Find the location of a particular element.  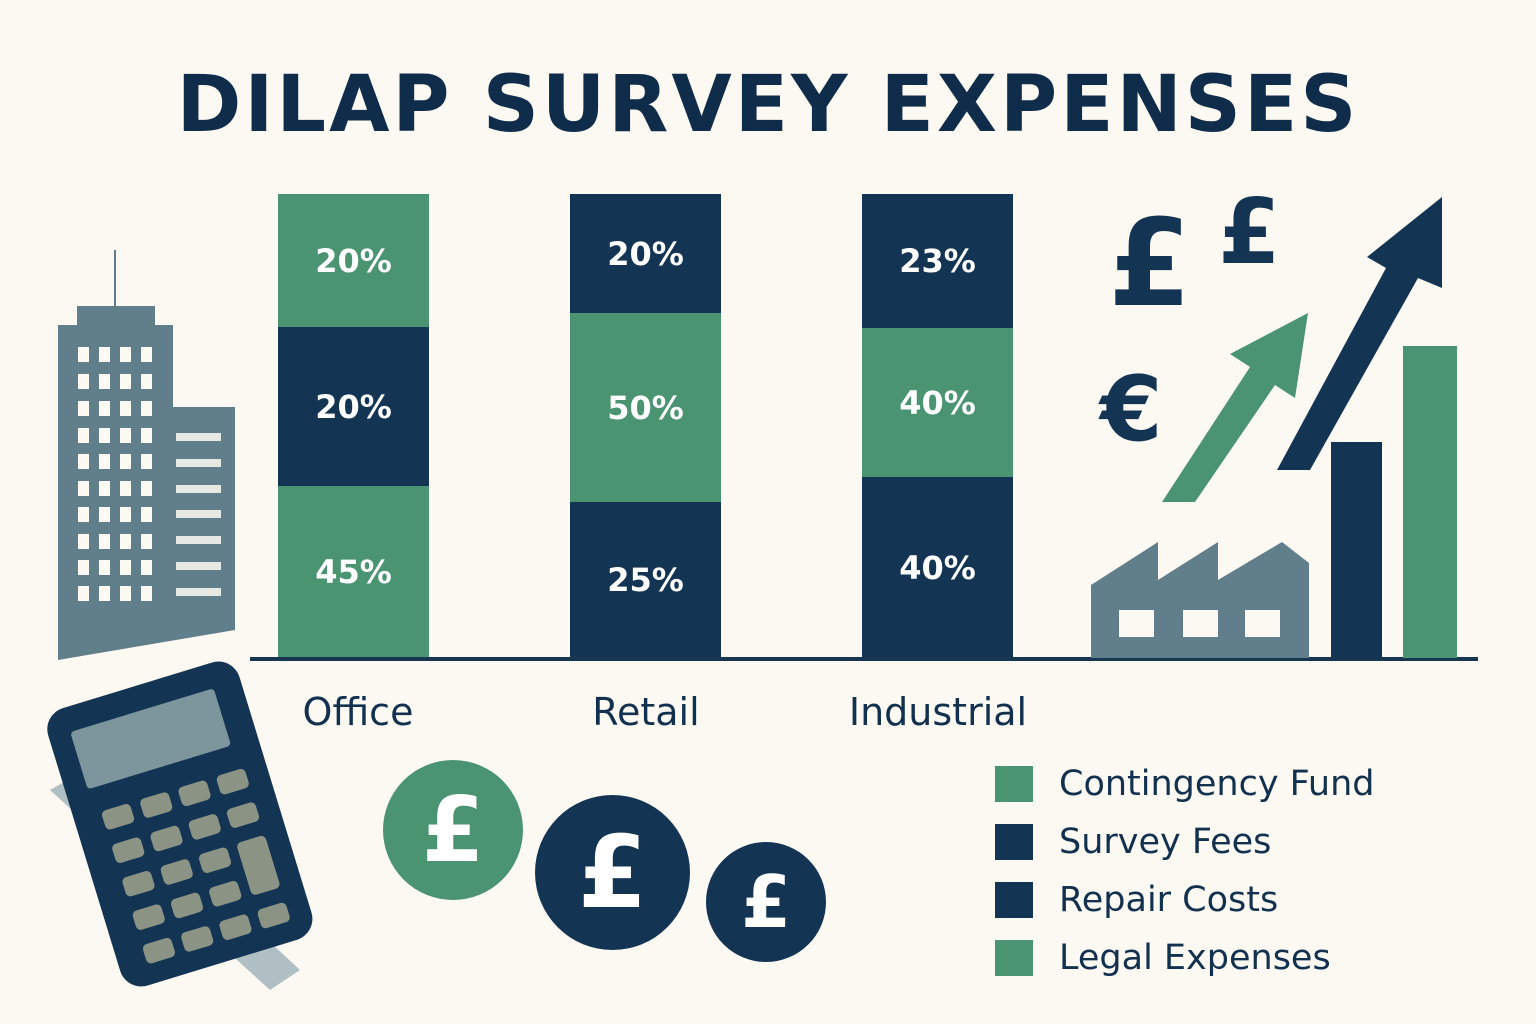

bar-retail: 20% 50% 25% is located at coordinates (645, 426).